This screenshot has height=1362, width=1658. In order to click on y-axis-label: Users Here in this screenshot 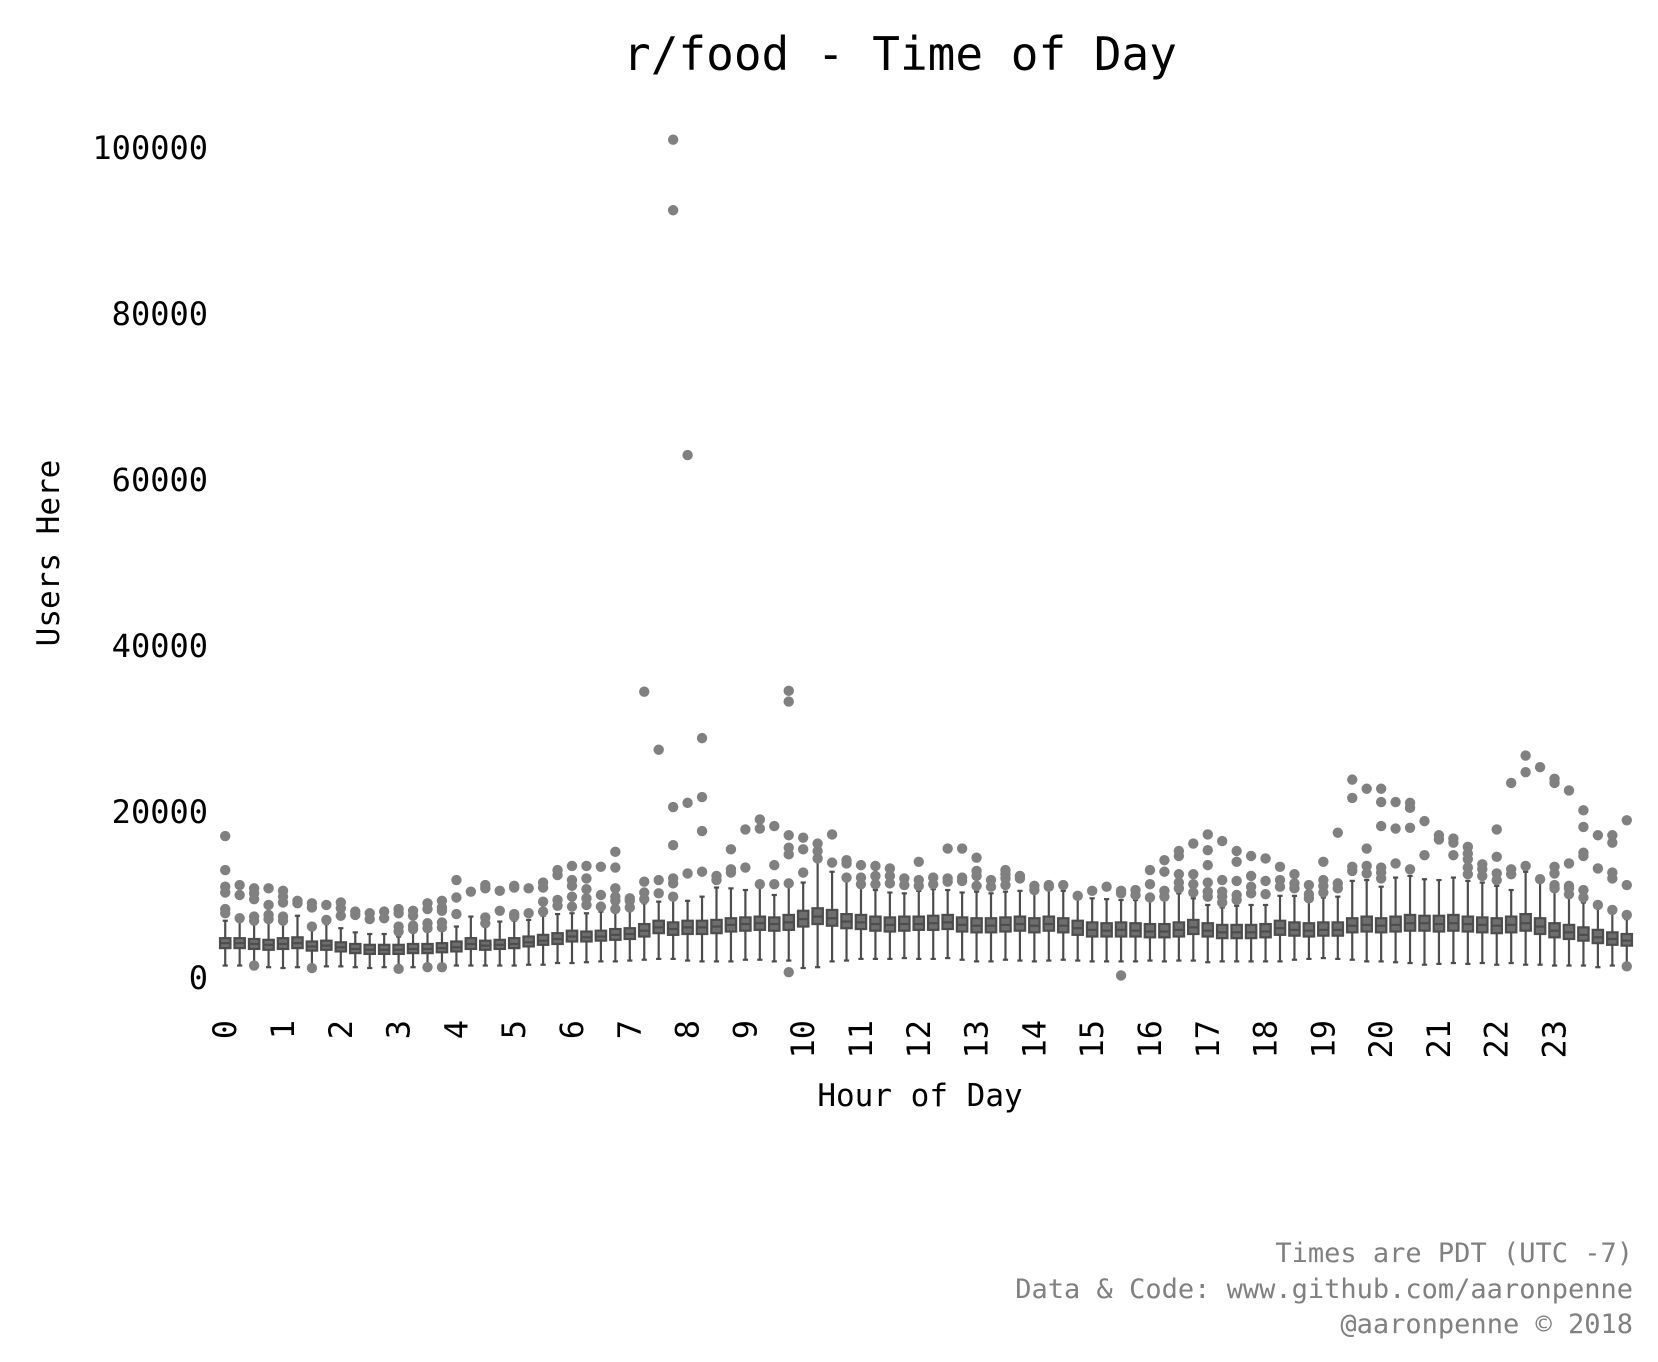, I will do `click(49, 553)`.